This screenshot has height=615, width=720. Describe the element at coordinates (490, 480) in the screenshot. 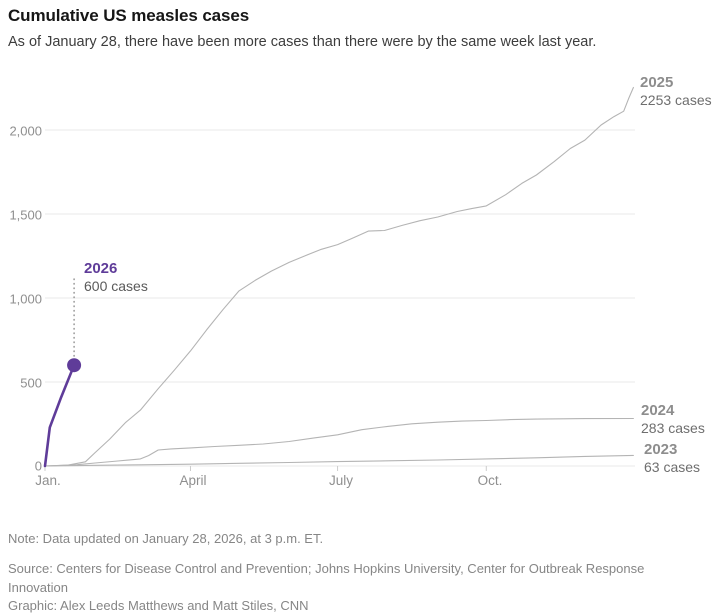

I see `x-tick-oct: Oct.` at that location.